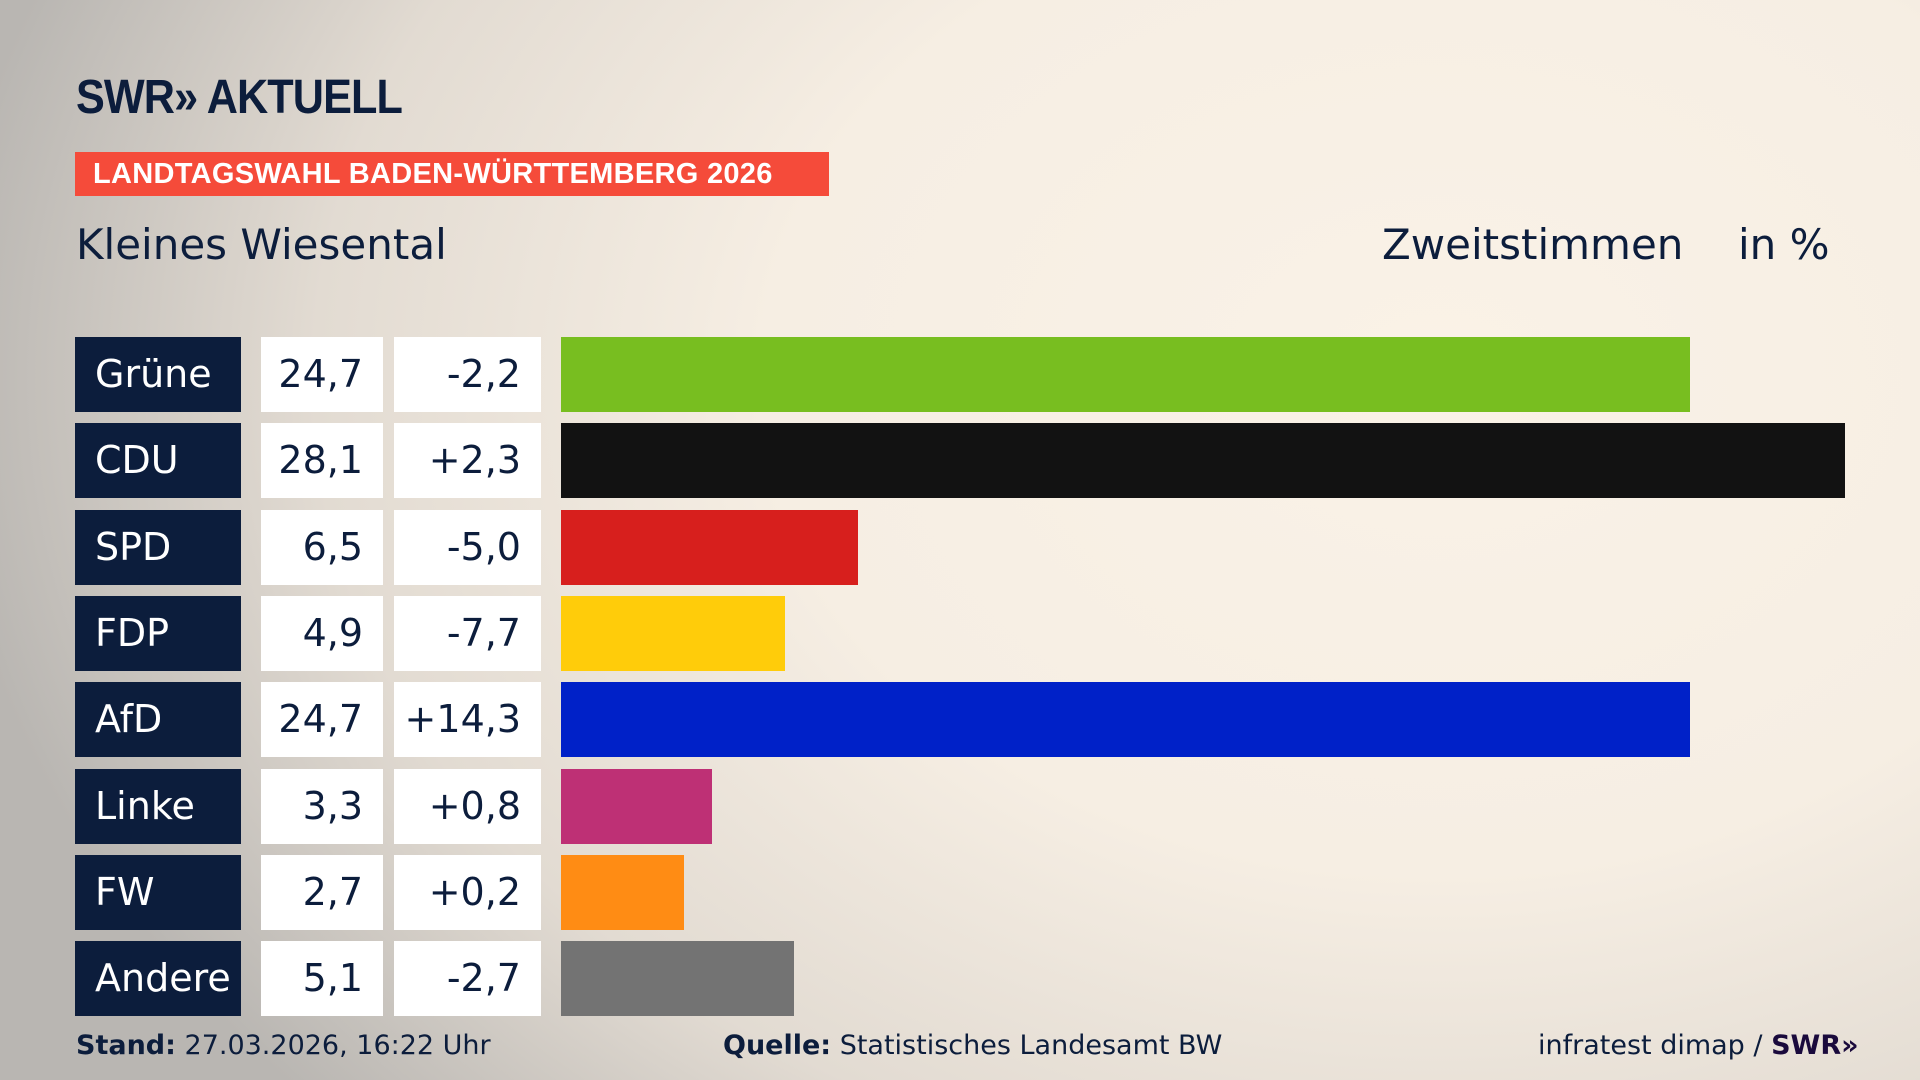  What do you see at coordinates (158, 720) in the screenshot?
I see `party-label: AfD` at bounding box center [158, 720].